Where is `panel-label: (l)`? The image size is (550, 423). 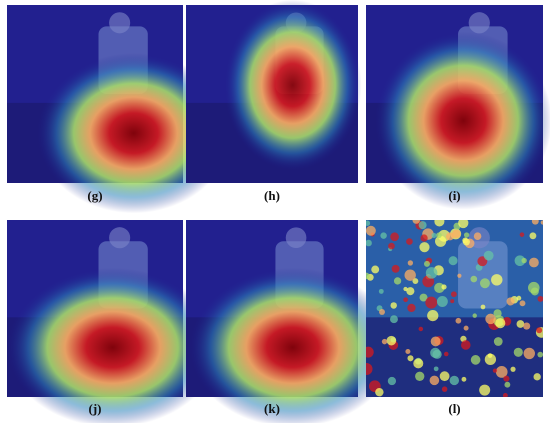
panel-label: (l) is located at coordinates (454, 408).